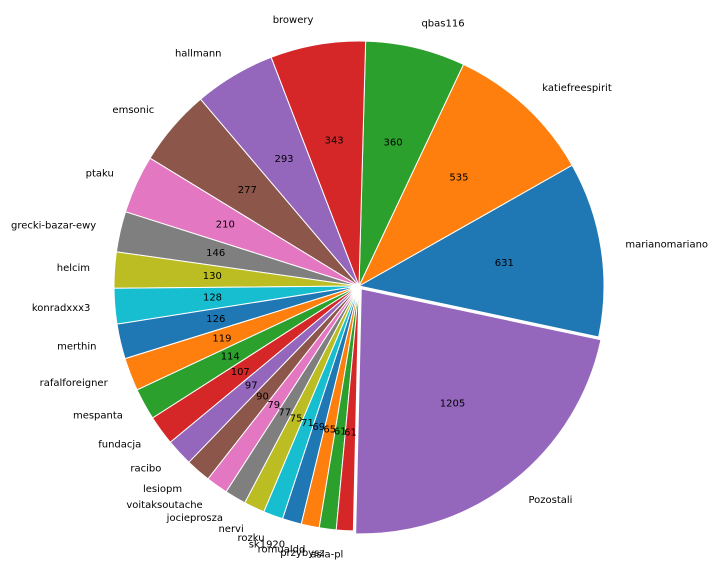  I want to click on value-label-mespanta: 114, so click(230, 356).